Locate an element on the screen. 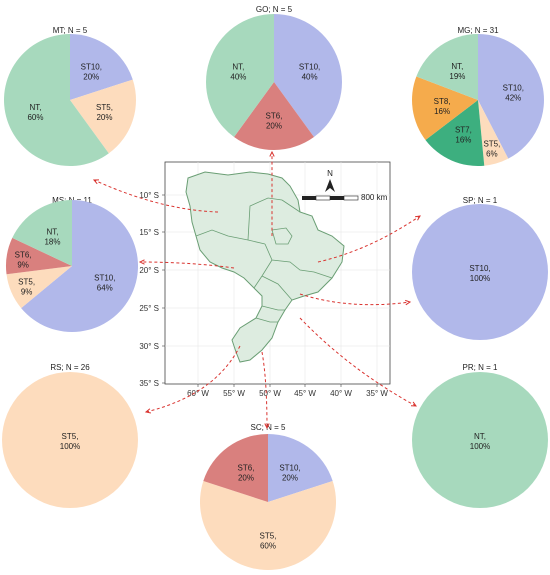  scale-bar: 800 km is located at coordinates (345, 197).